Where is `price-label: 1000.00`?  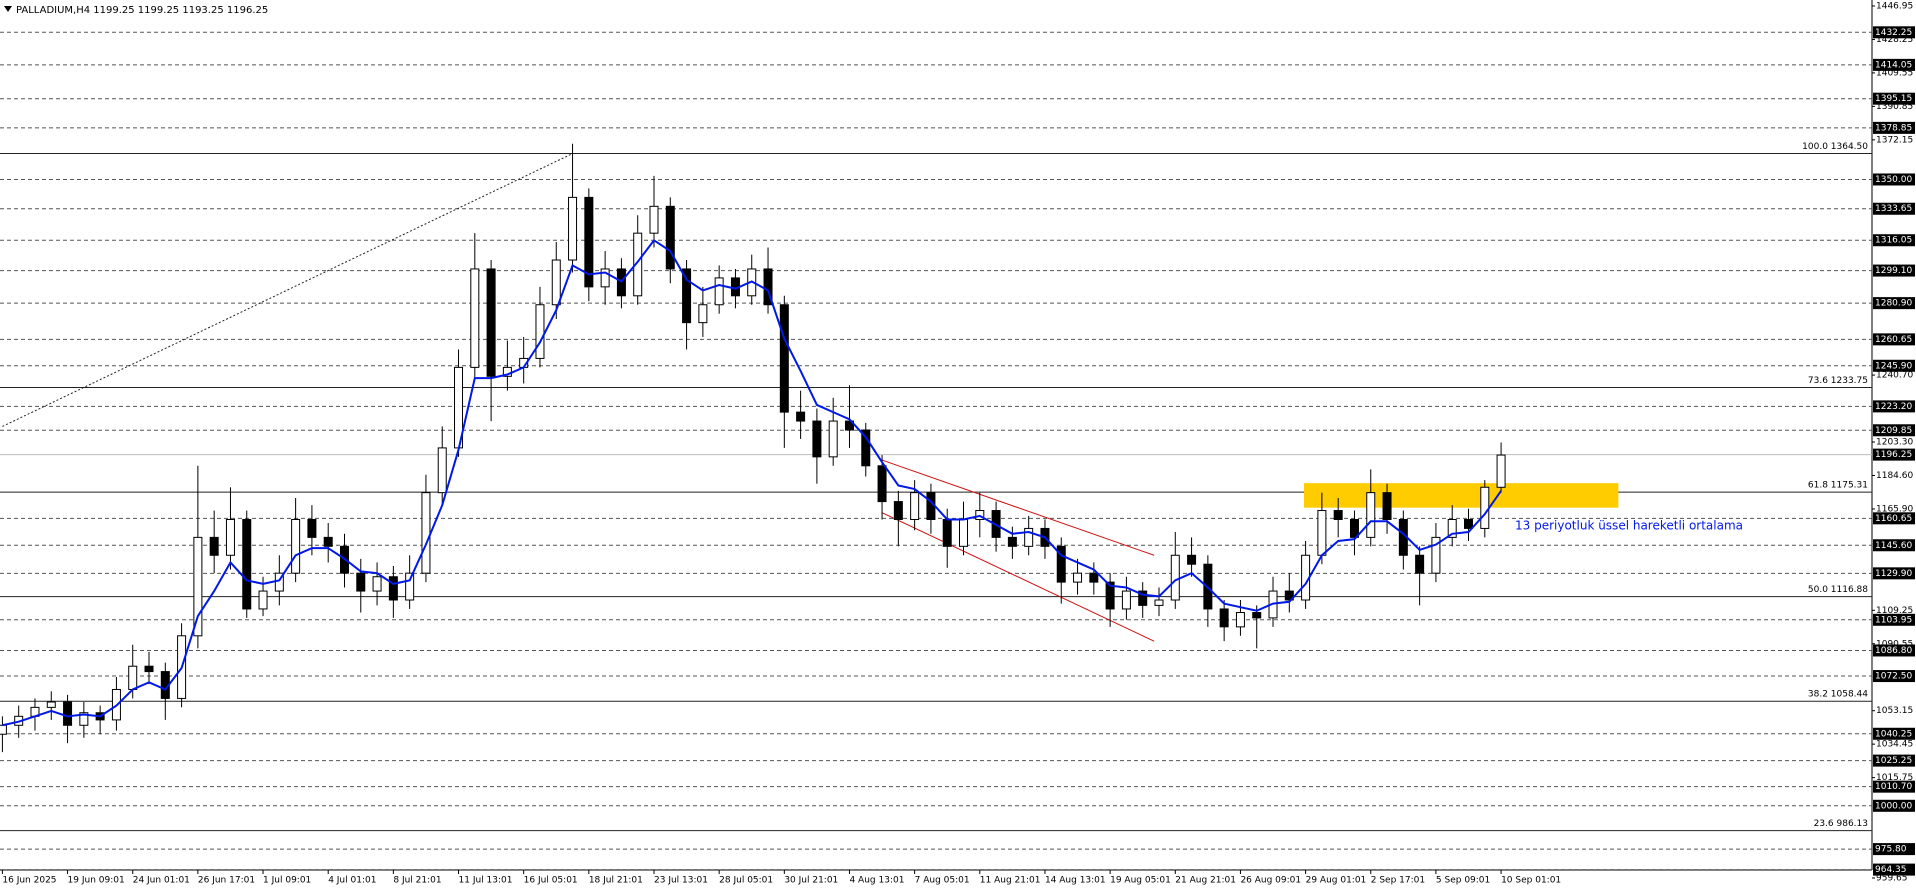
price-label: 1000.00 is located at coordinates (1893, 806).